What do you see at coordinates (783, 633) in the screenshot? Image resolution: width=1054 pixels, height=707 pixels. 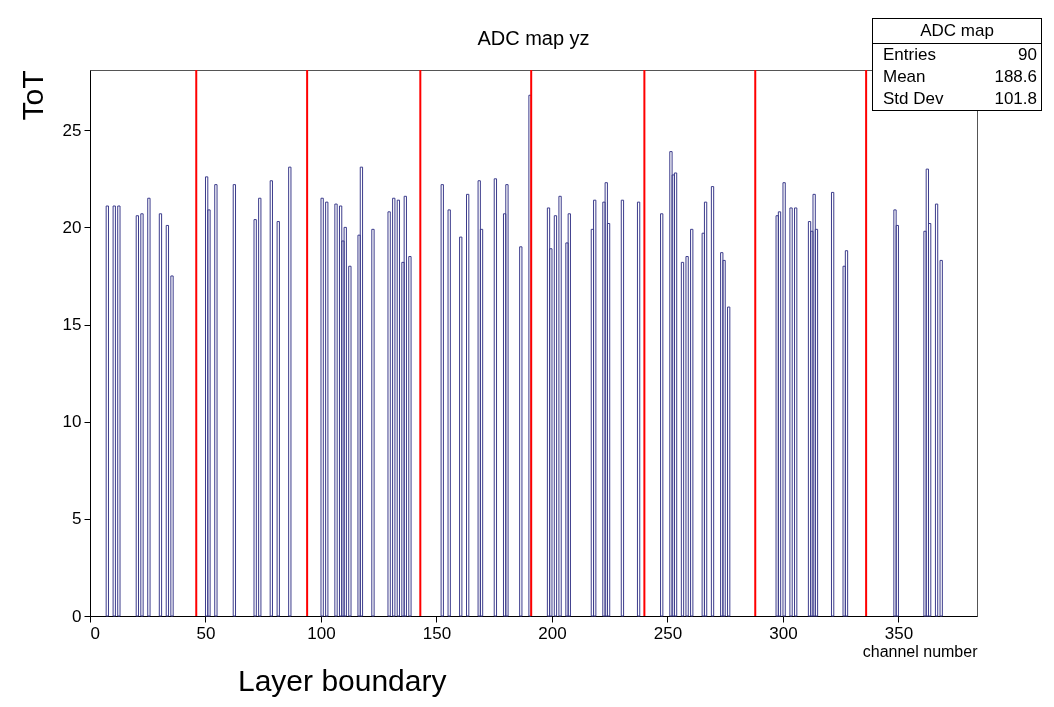 I see `x-tick-label: 300` at bounding box center [783, 633].